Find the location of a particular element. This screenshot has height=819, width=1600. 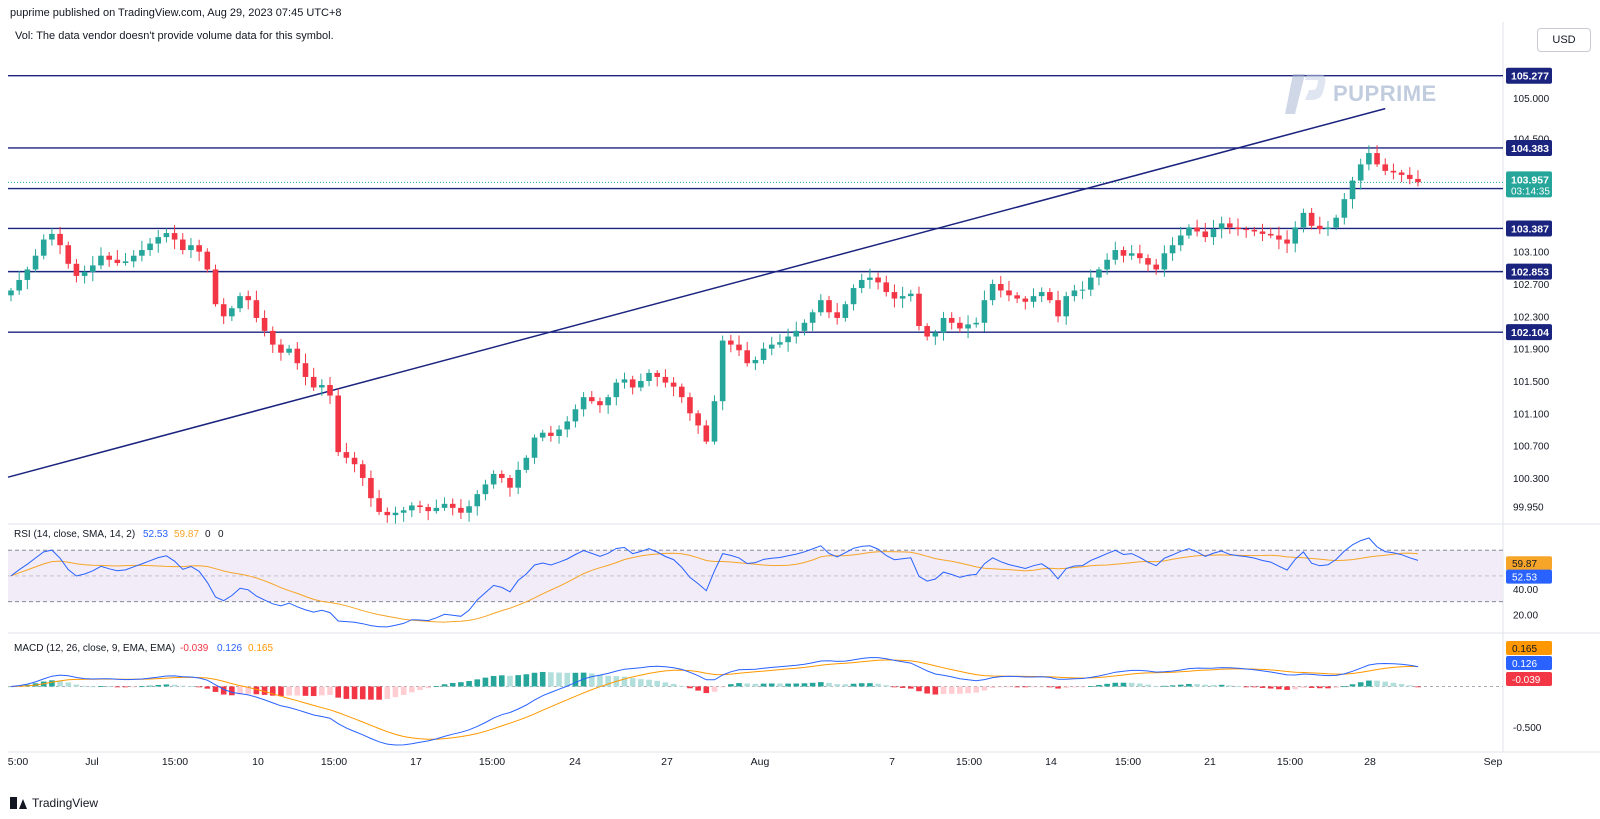

price-tick-label: 99.950 is located at coordinates (1528, 507).